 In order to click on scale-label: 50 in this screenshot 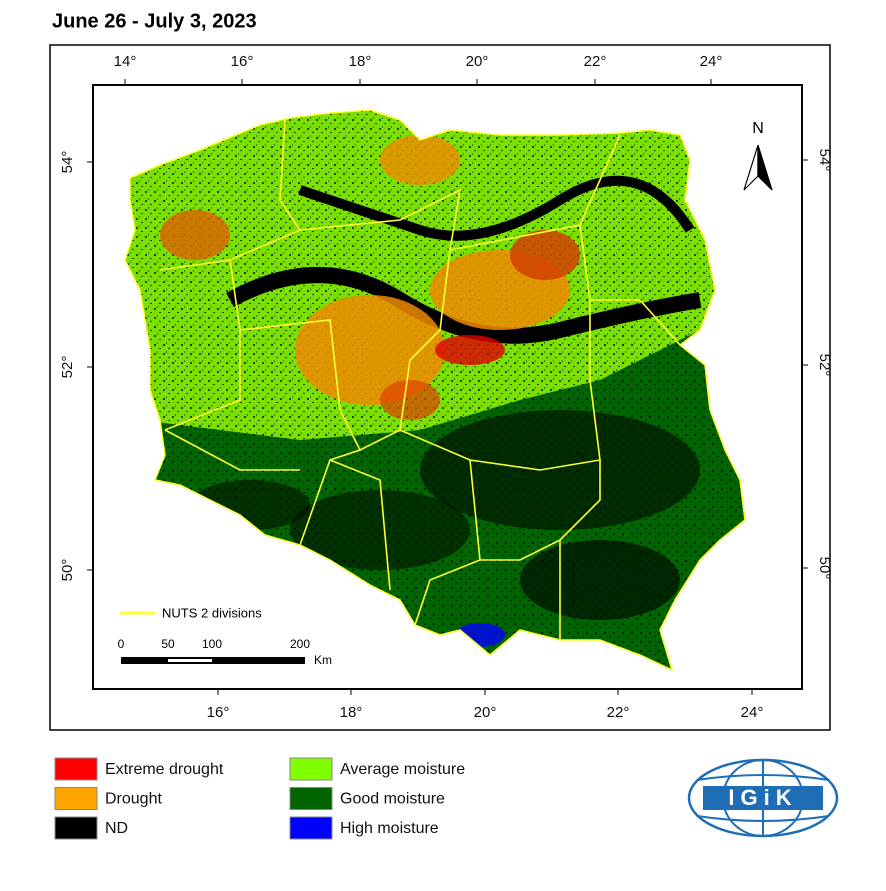, I will do `click(168, 644)`.